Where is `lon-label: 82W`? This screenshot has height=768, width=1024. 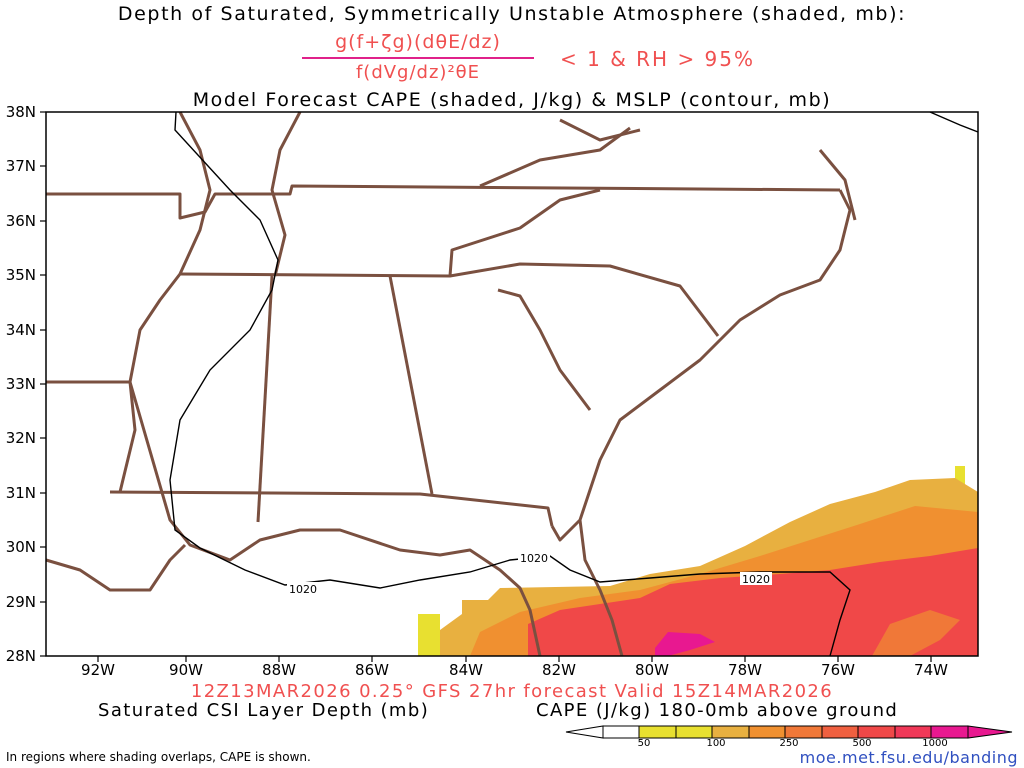
lon-label: 82W is located at coordinates (559, 670).